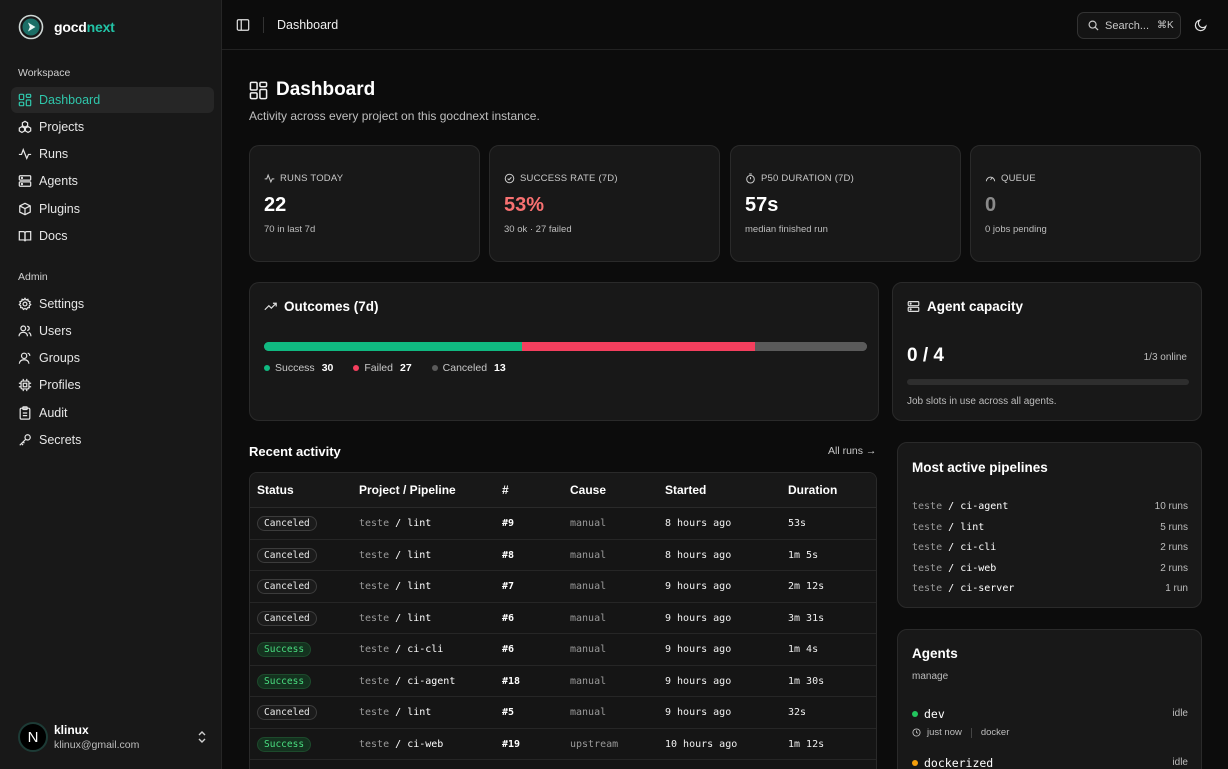 The width and height of the screenshot is (1228, 769). Describe the element at coordinates (511, 681) in the screenshot. I see `run-number: #18` at that location.